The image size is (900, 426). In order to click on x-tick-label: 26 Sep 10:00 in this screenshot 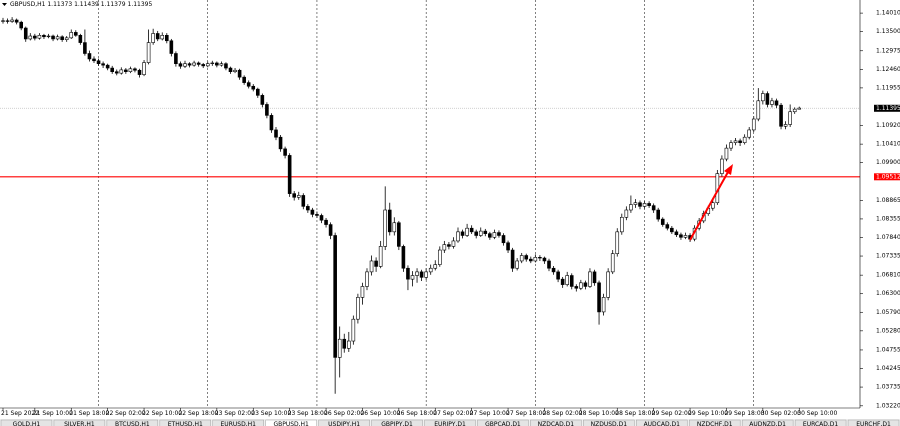, I will do `click(380, 413)`.